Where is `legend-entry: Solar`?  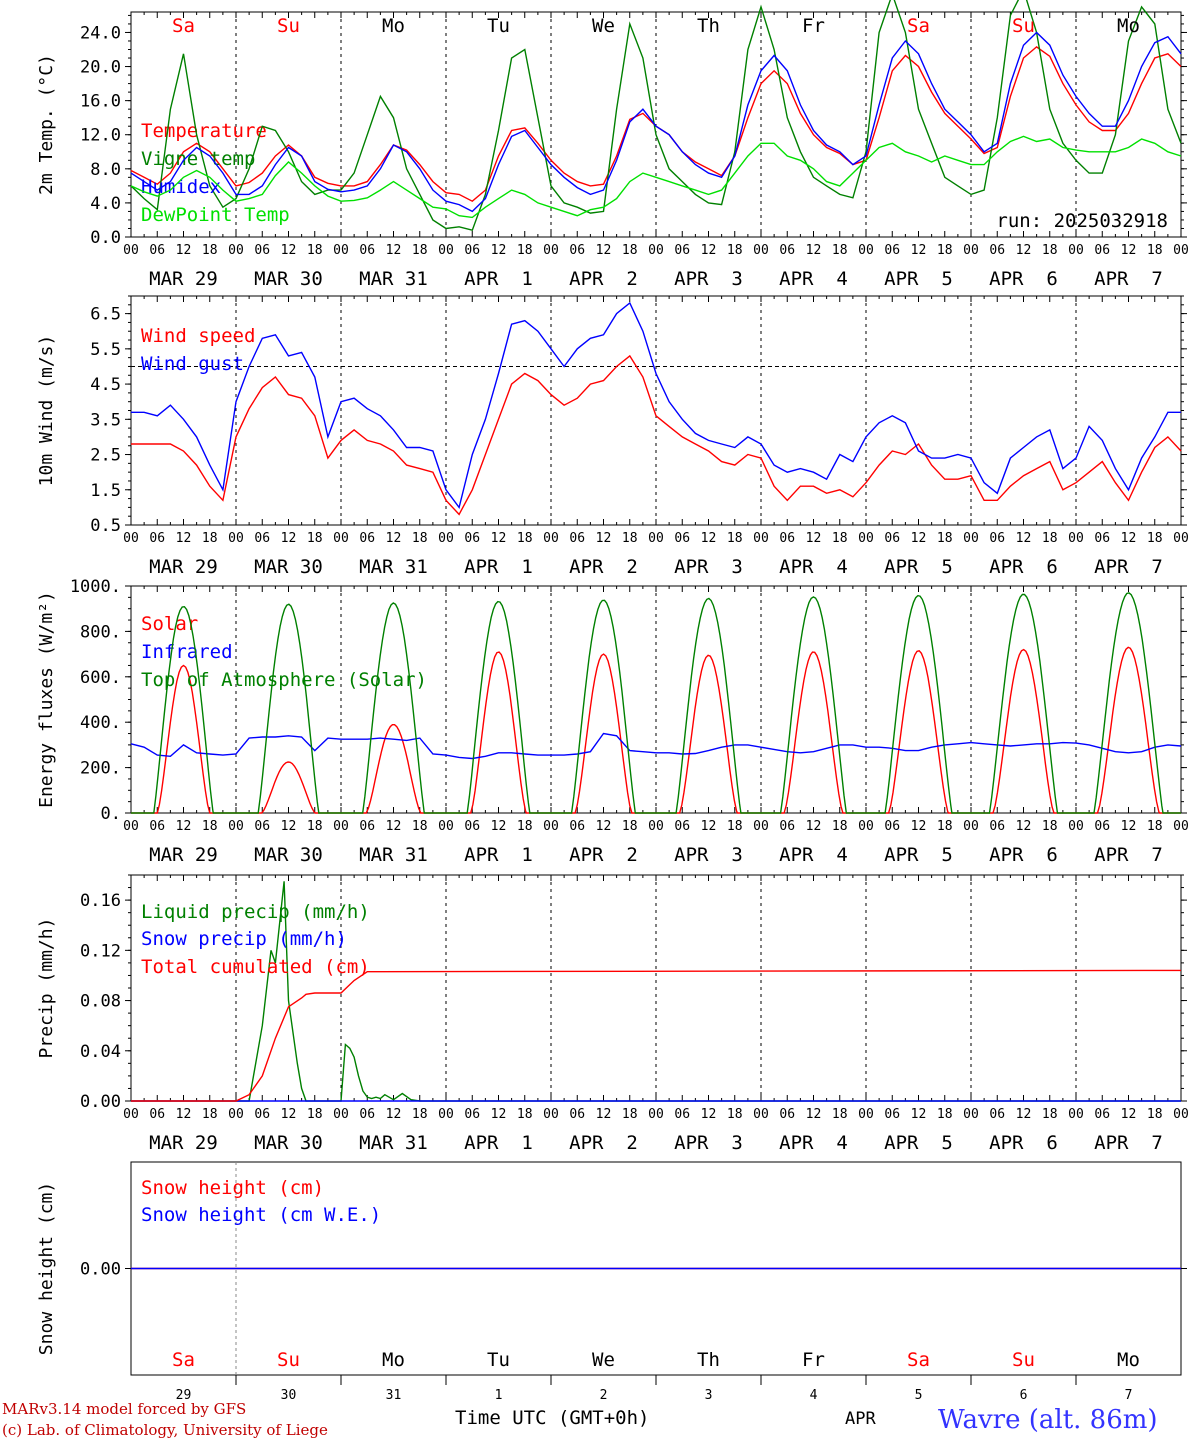 legend-entry: Solar is located at coordinates (169, 624).